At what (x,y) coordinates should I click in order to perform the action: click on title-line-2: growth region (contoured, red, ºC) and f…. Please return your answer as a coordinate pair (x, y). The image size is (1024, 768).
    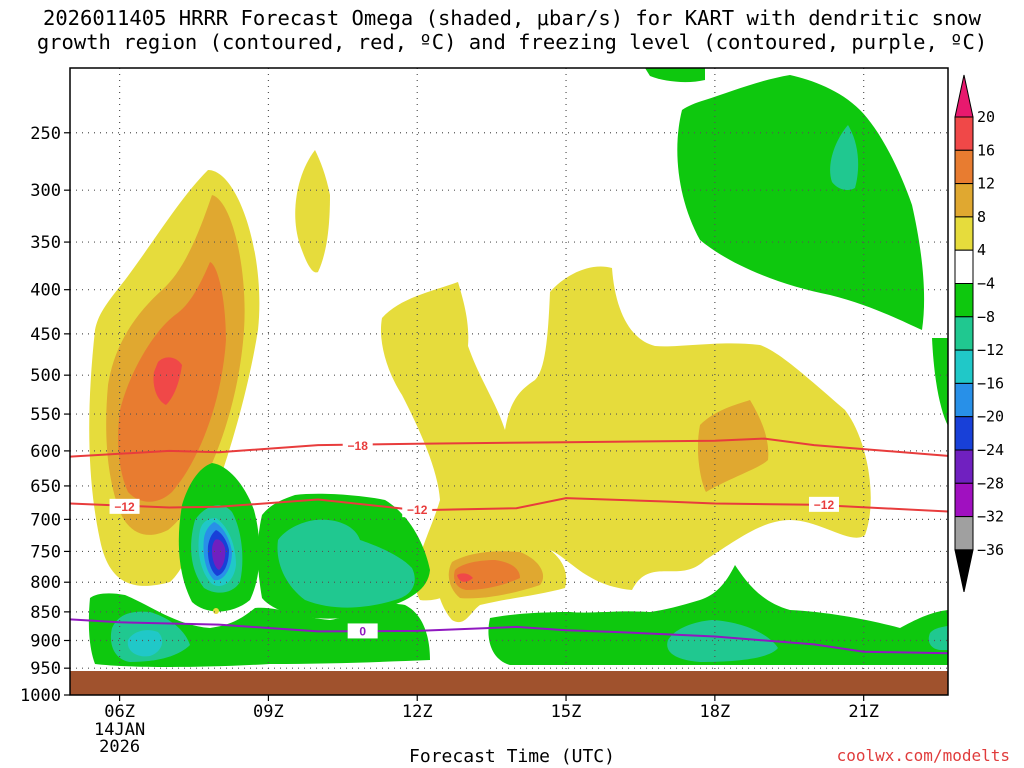
    Looking at the image, I should click on (512, 42).